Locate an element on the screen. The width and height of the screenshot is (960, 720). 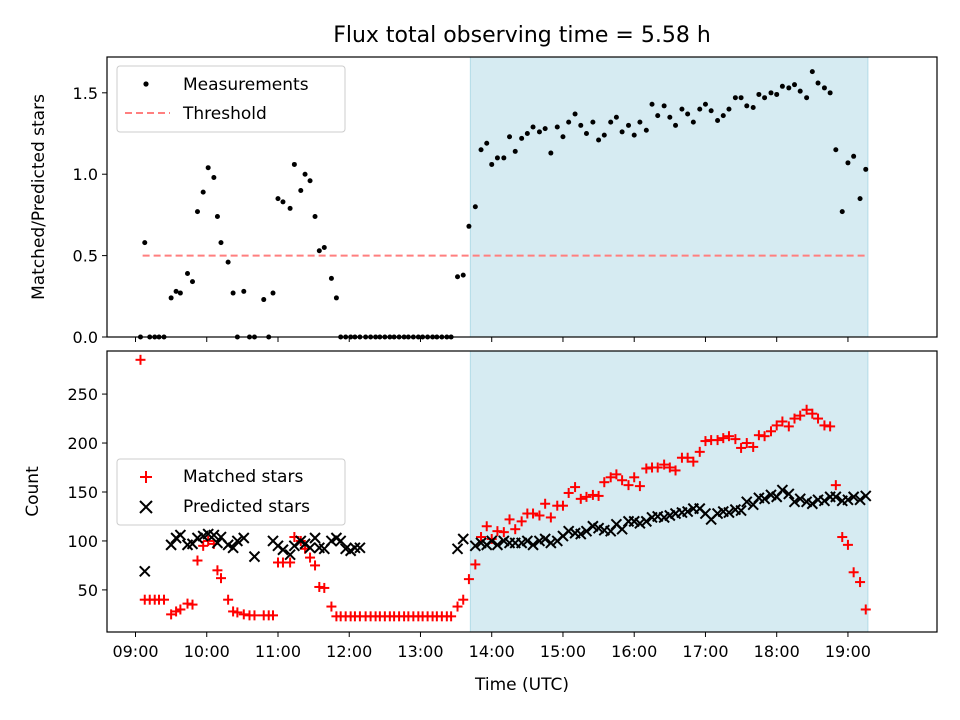
legend-measurements-label: Measurements is located at coordinates (246, 85).